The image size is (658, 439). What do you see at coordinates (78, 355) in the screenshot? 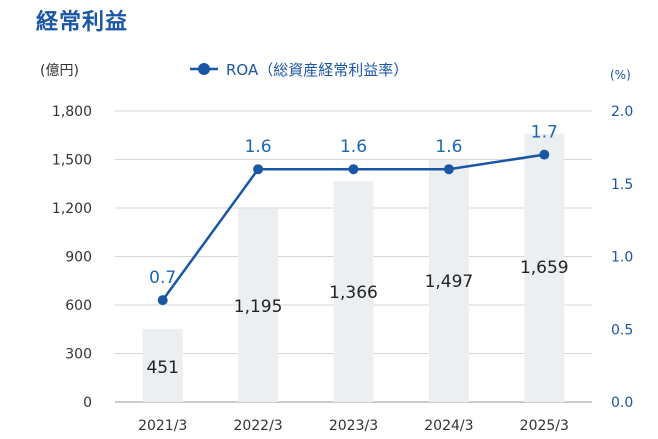
I see `left-tick-label: 300` at bounding box center [78, 355].